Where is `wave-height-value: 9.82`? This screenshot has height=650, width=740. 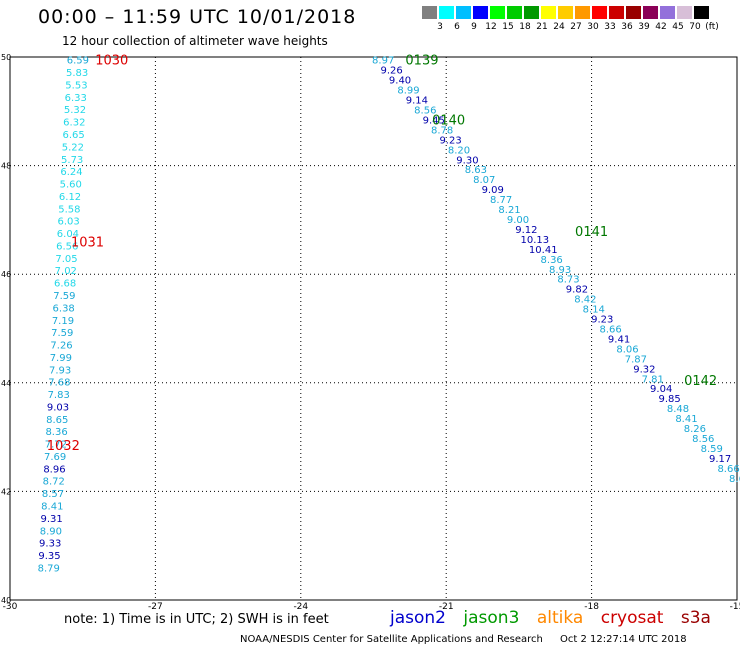
wave-height-value: 9.82 is located at coordinates (577, 290).